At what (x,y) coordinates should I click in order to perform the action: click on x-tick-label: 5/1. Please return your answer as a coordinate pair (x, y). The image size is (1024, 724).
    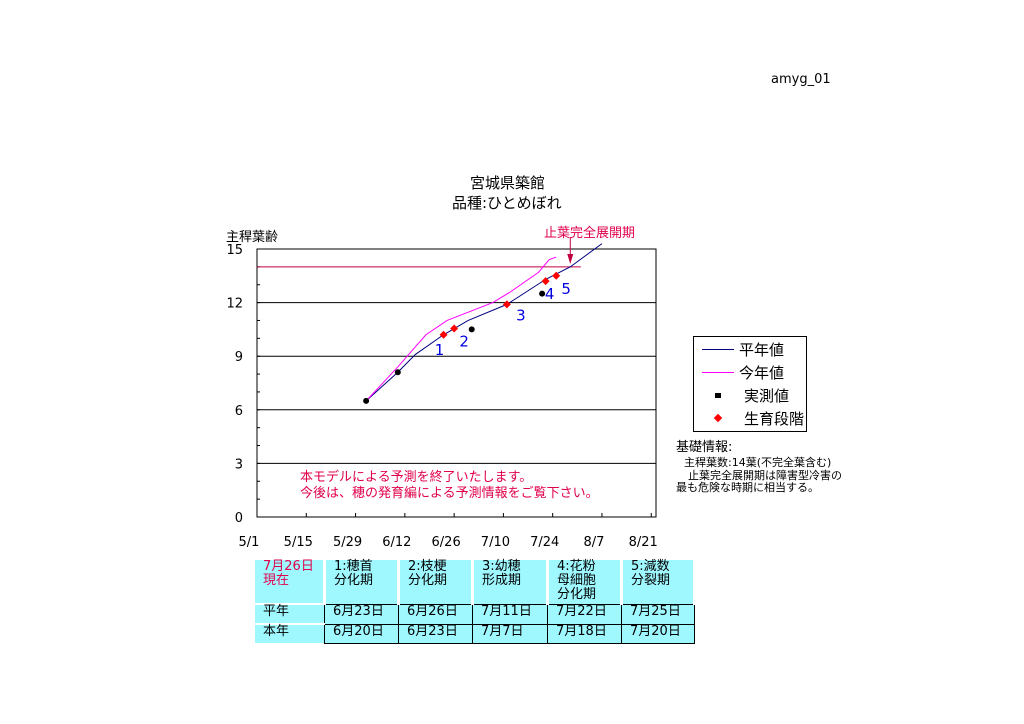
    Looking at the image, I should click on (249, 542).